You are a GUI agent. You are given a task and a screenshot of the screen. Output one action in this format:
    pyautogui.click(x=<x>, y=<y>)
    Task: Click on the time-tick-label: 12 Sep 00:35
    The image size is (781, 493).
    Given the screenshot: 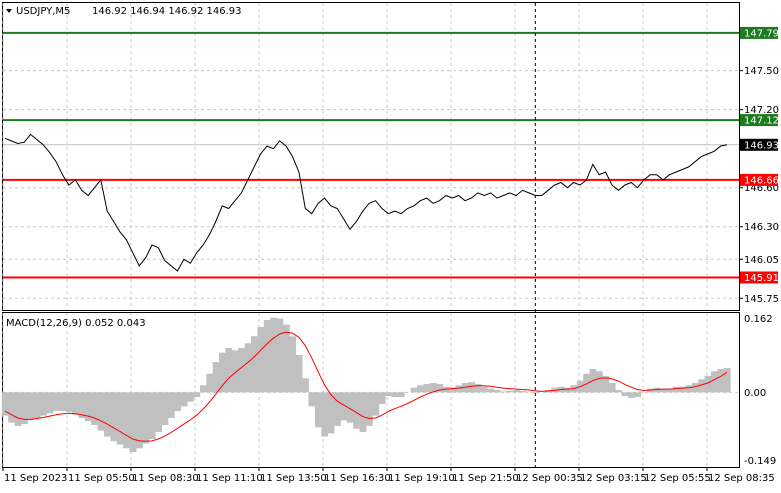 What is the action you would take?
    pyautogui.click(x=549, y=478)
    